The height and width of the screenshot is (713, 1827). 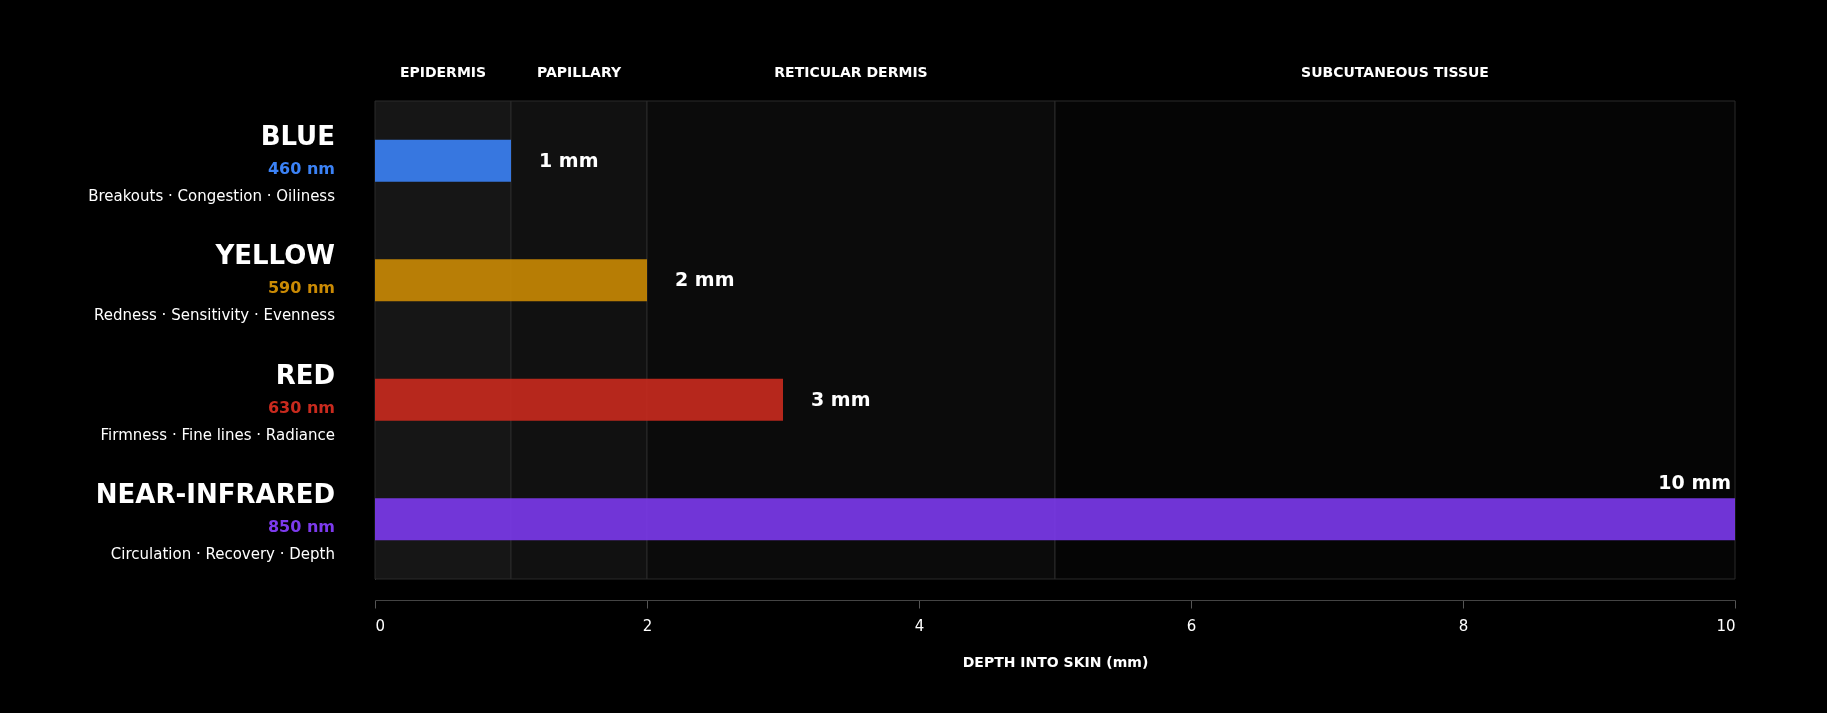 What do you see at coordinates (705, 279) in the screenshot?
I see `data-label: 2 mm` at bounding box center [705, 279].